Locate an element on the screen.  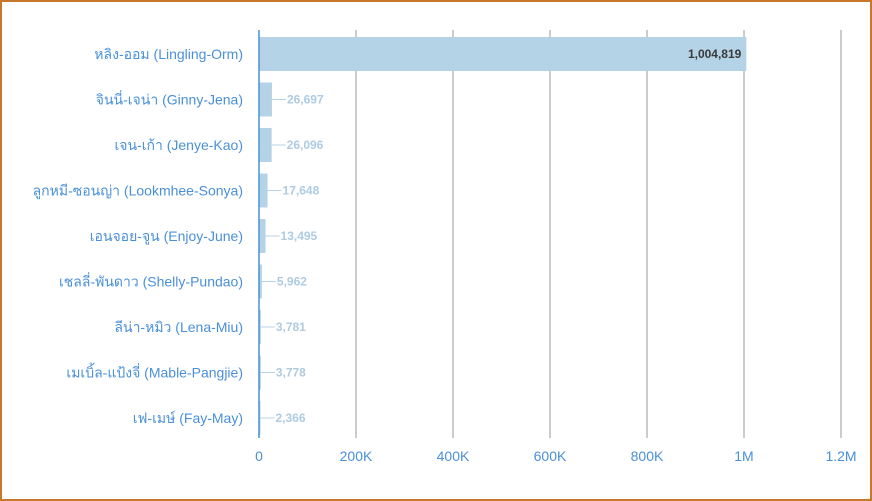
category-label: จินนี่-เจน่า (Ginny-Jena) is located at coordinates (169, 99).